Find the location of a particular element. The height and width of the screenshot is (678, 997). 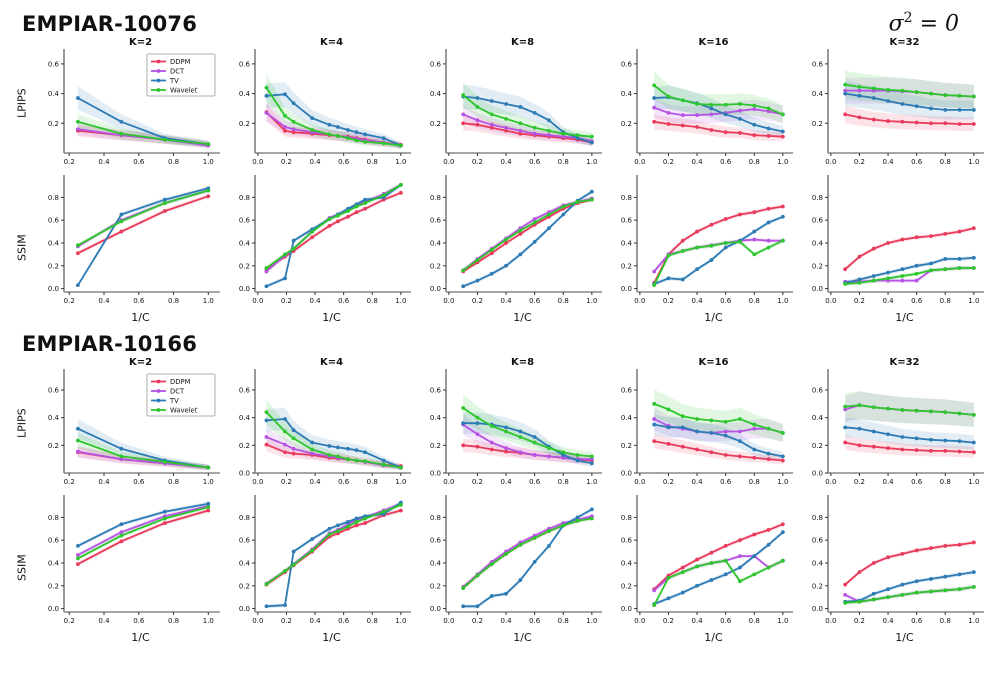

sigma-label: σ2 = 0 is located at coordinates (934, 23).